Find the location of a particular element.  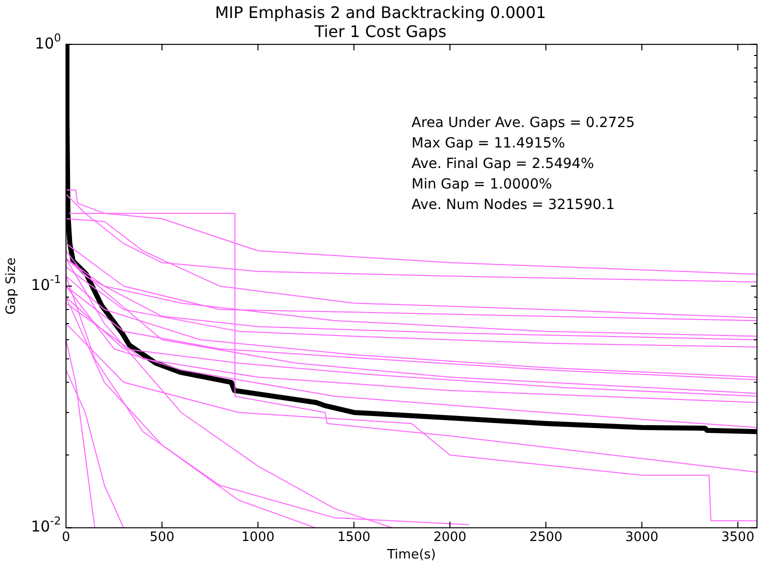

annotation: Ave. Final Gap = 2.5494% is located at coordinates (503, 164).